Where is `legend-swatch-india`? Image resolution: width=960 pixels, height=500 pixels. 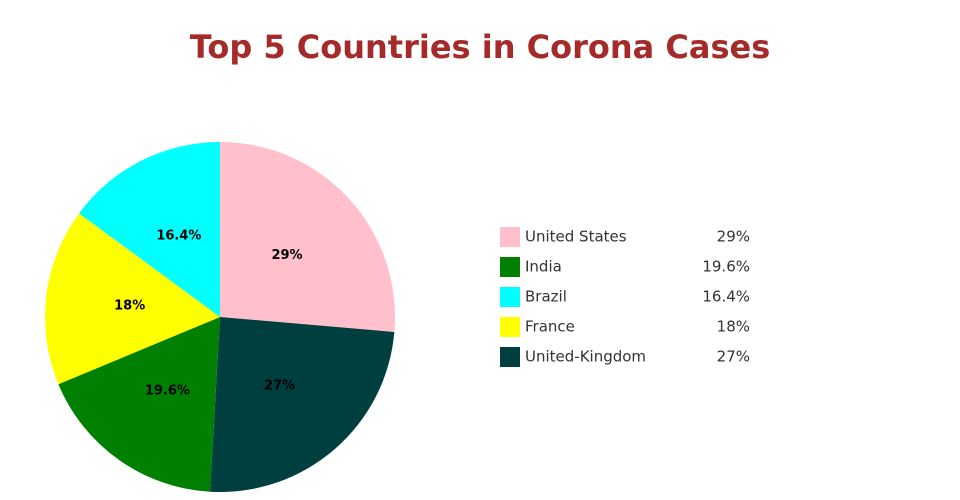
legend-swatch-india is located at coordinates (510, 267).